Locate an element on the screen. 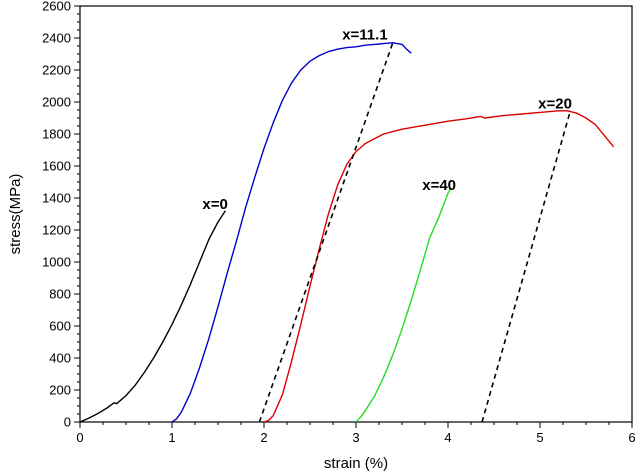  x-tick-label: 2 is located at coordinates (263, 437).